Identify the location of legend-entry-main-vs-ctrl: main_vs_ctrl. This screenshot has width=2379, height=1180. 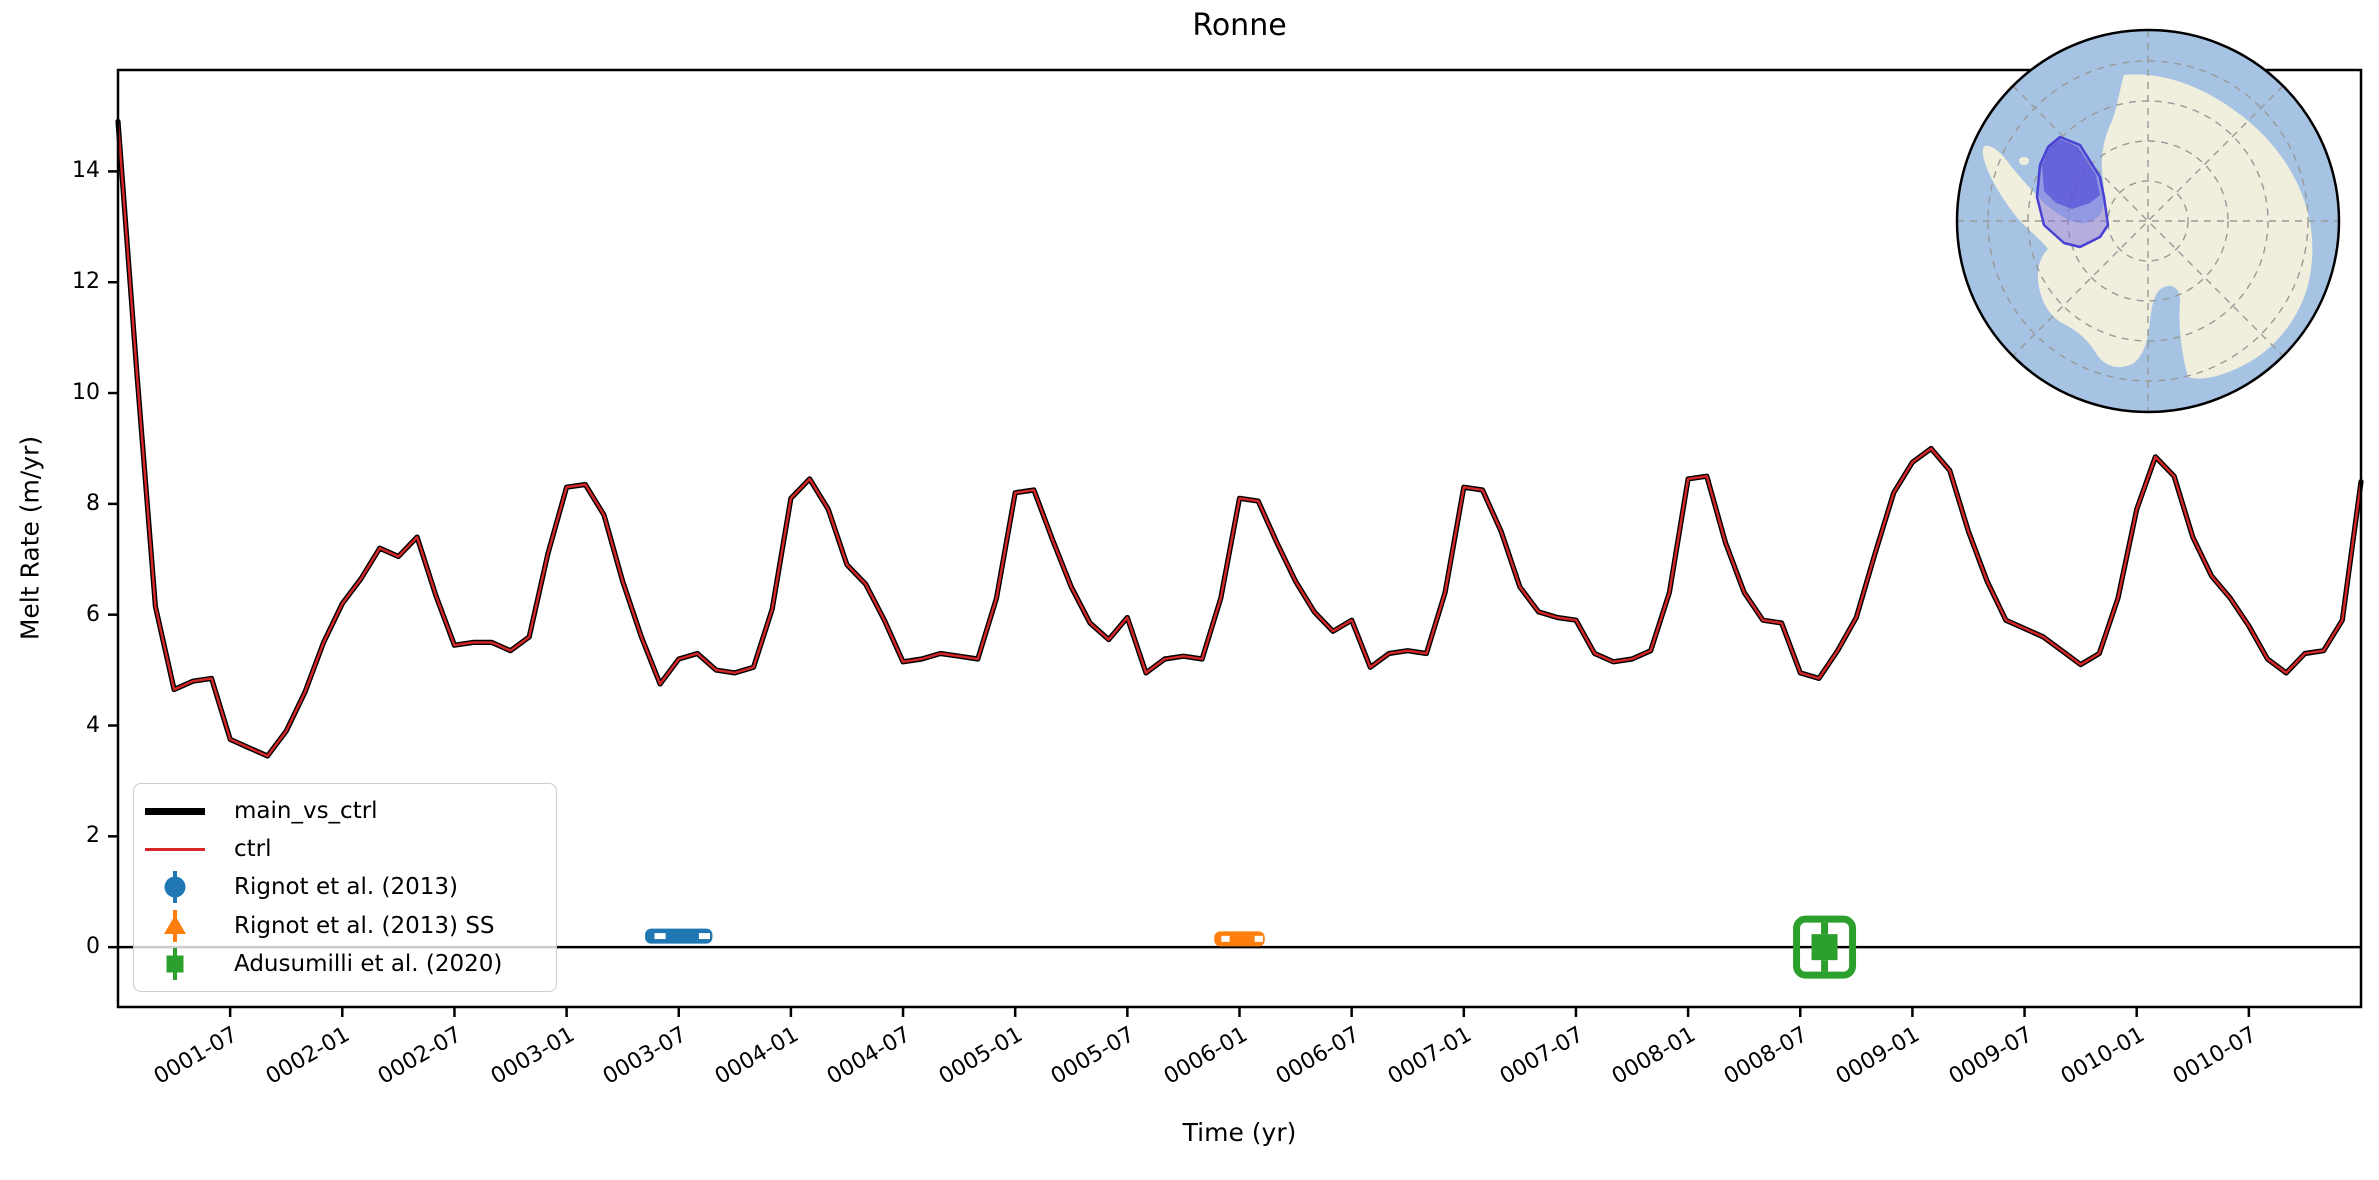
(345, 811).